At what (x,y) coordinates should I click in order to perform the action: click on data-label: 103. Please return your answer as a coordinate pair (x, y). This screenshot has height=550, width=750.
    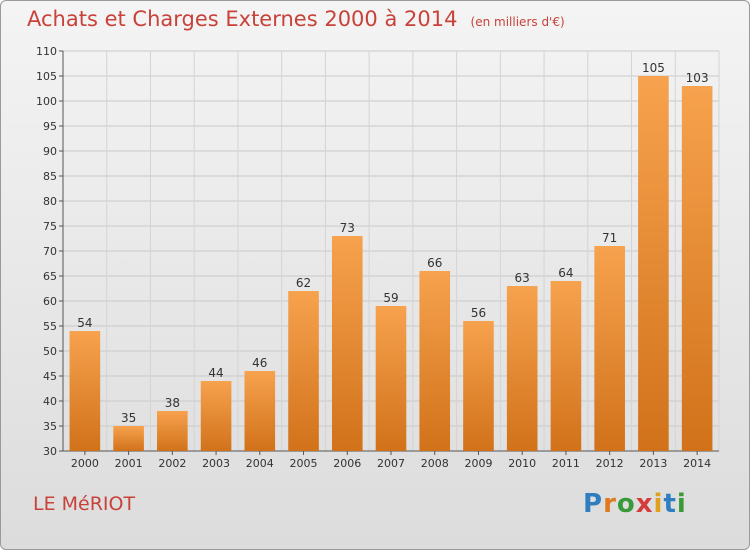
    Looking at the image, I should click on (697, 78).